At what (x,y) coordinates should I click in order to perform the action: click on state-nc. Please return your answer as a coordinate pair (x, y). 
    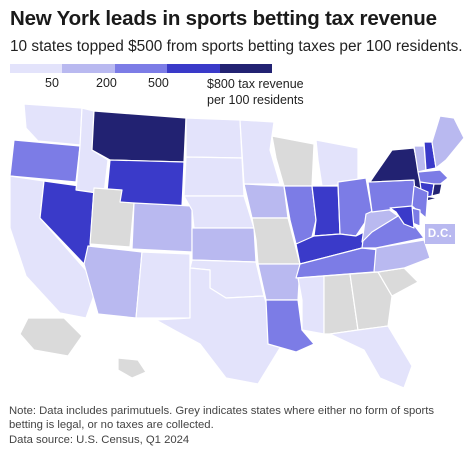
    Looking at the image, I should click on (402, 256).